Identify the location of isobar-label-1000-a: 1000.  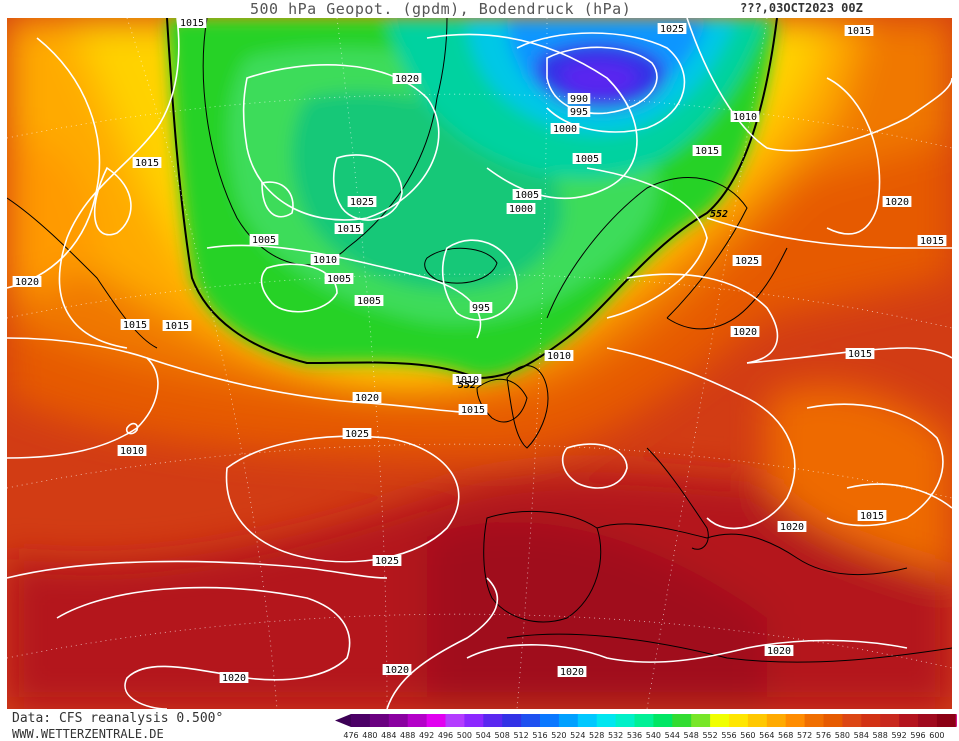
(565, 129).